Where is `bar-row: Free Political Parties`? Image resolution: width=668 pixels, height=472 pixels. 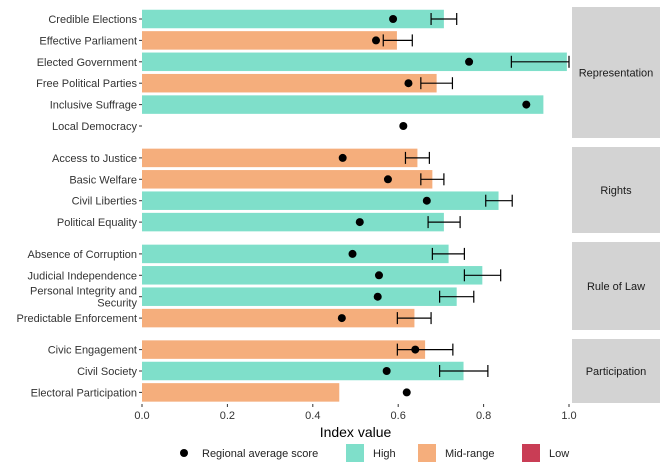 bar-row: Free Political Parties is located at coordinates (245, 83).